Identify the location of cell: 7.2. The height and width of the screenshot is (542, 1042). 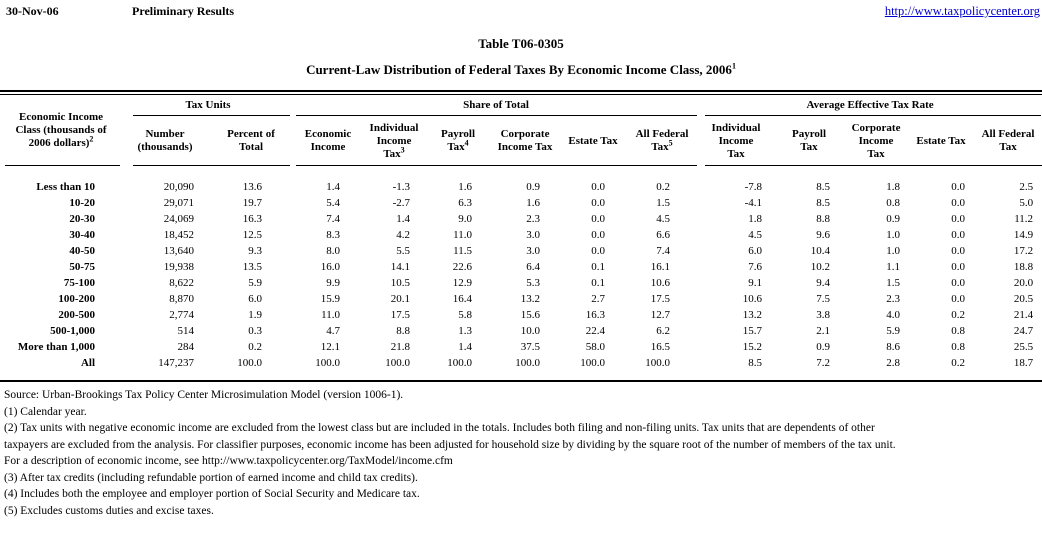
(823, 363).